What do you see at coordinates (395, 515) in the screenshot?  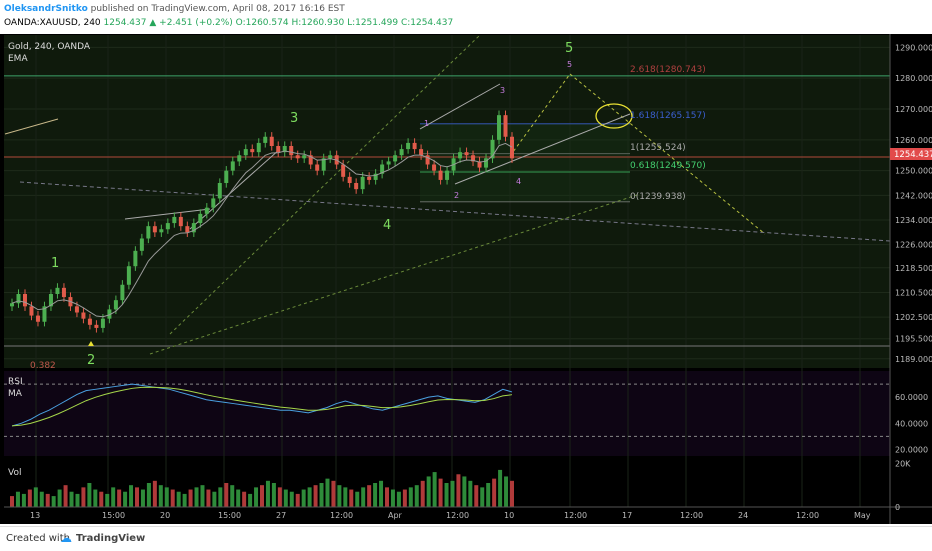 I see `time-tick: Apr` at bounding box center [395, 515].